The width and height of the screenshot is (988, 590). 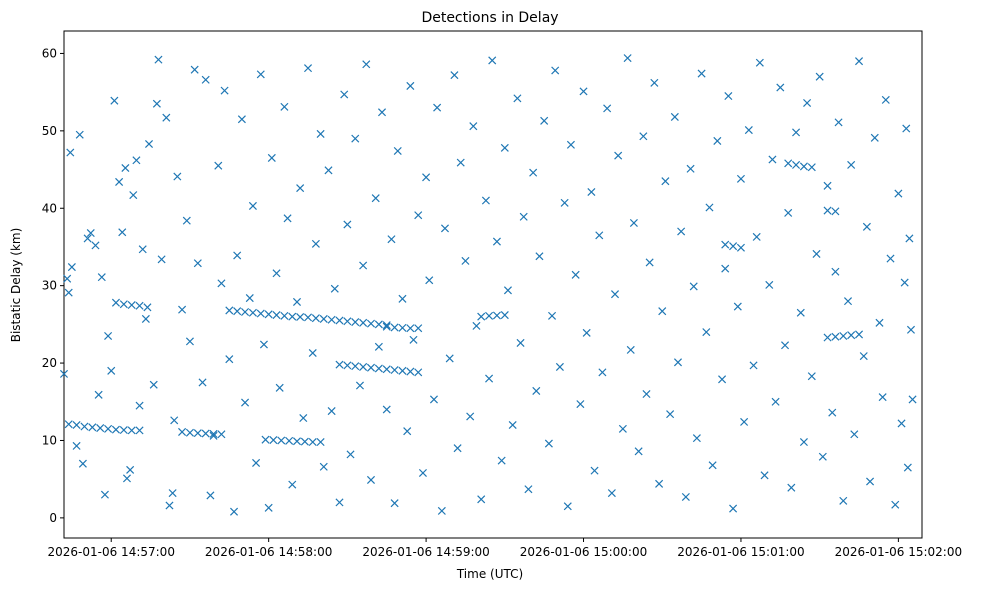 I want to click on y-tick-label-6: 60, so click(x=49, y=53).